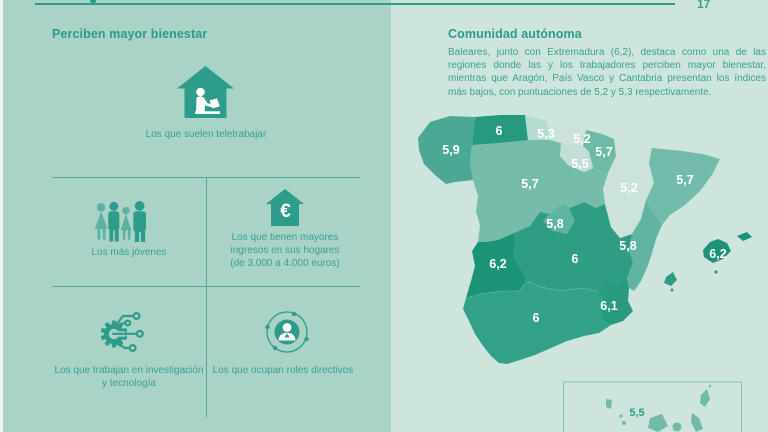 The image size is (768, 432). What do you see at coordinates (627, 246) in the screenshot?
I see `region-value-comunidad-valenciana: 5,8` at bounding box center [627, 246].